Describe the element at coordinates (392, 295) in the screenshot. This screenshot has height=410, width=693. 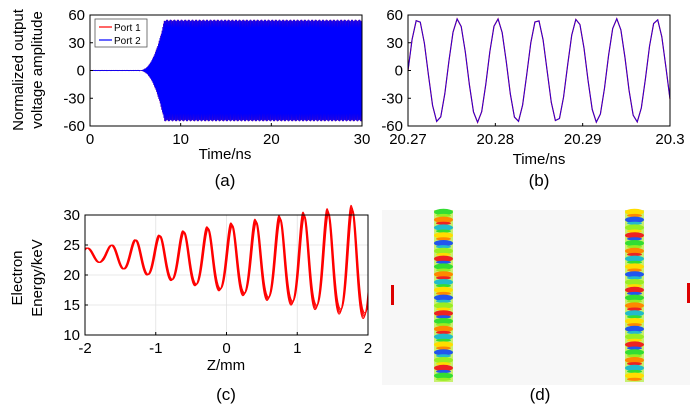
I see `panel-d-left-marker` at that location.